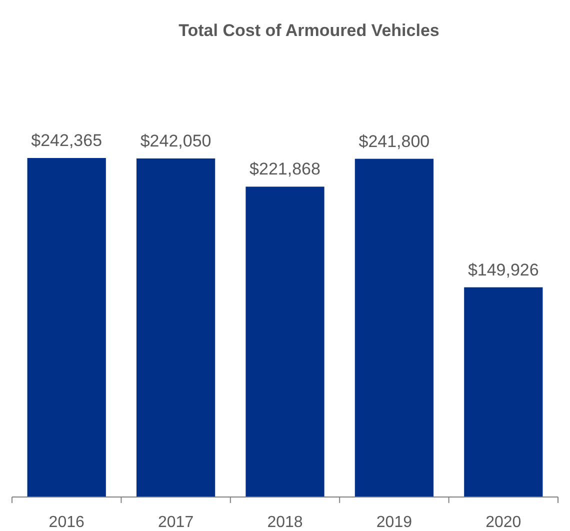  I want to click on x-tick-label: 2020, so click(504, 522).